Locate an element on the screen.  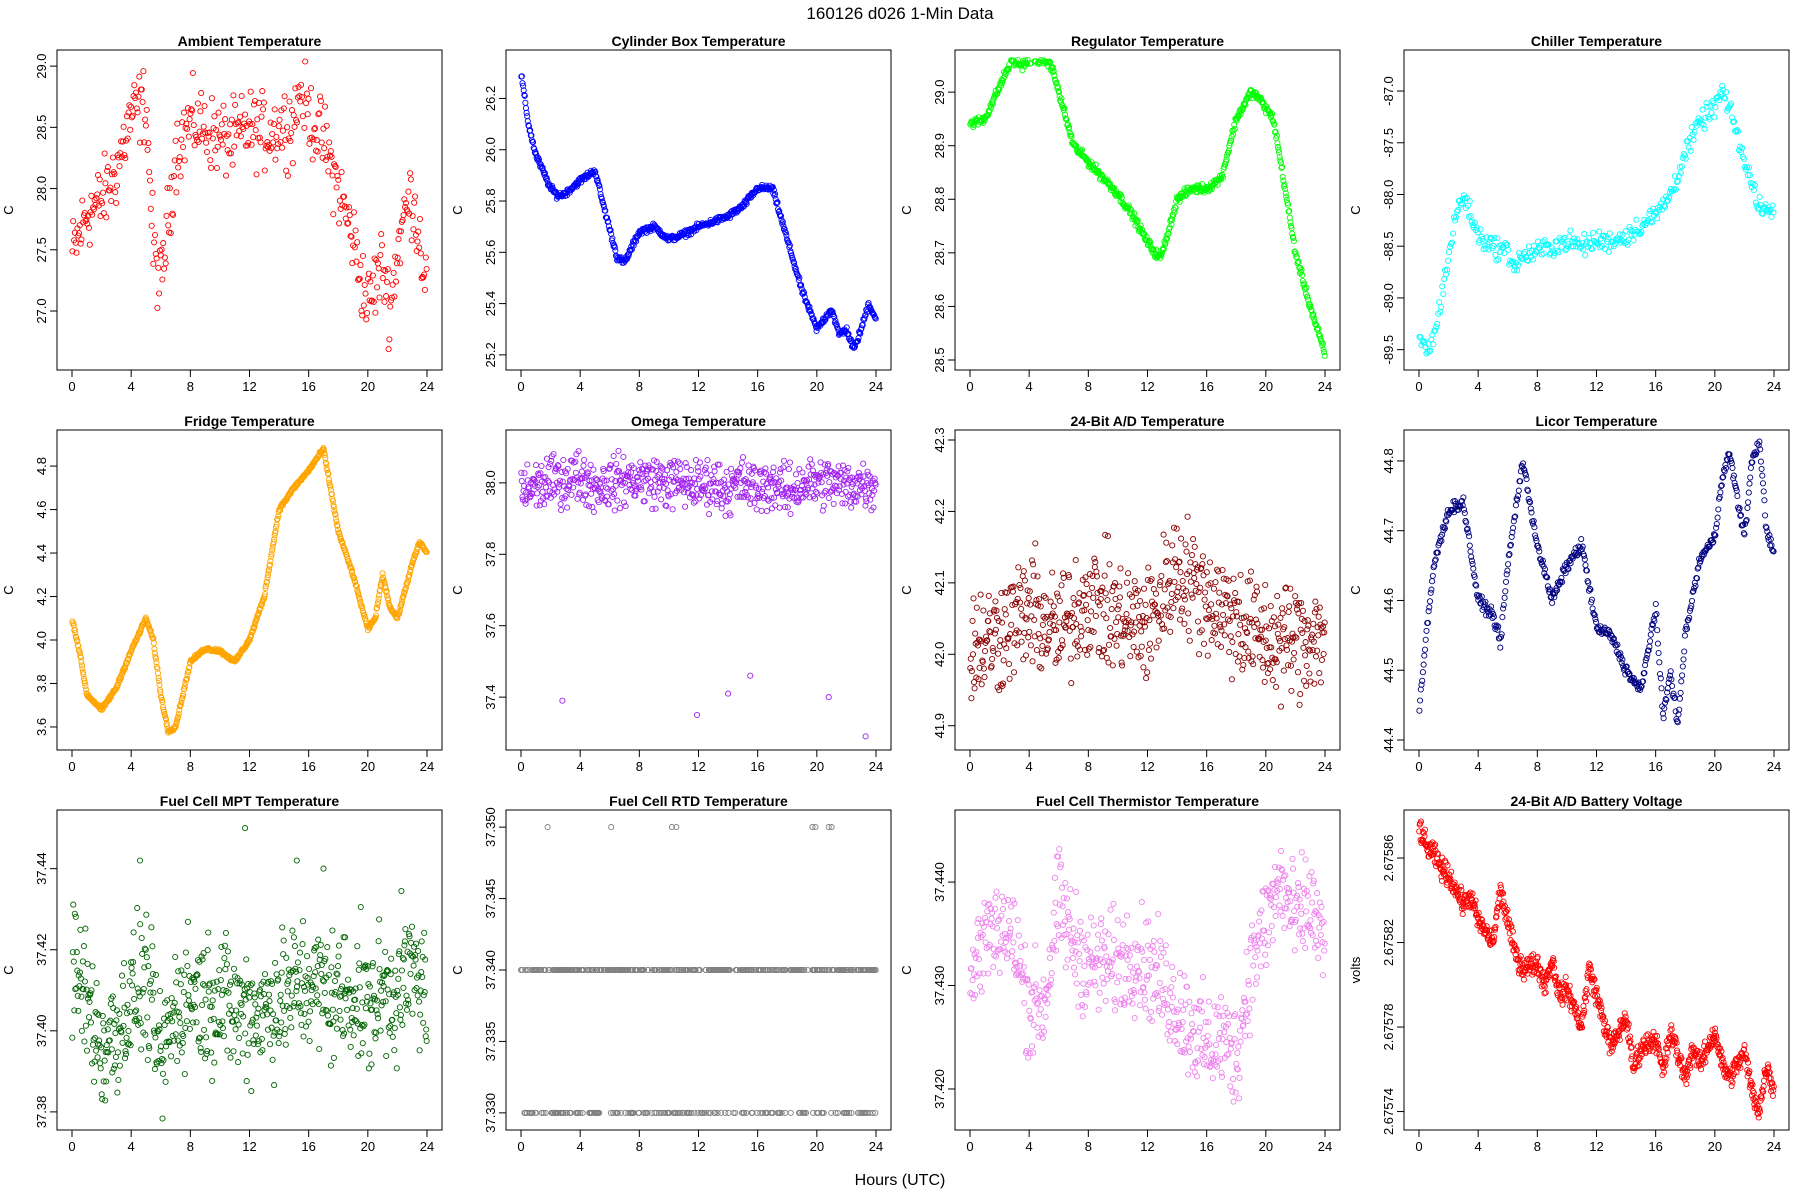
y-tick-label: 28.5 is located at coordinates (939, 359).